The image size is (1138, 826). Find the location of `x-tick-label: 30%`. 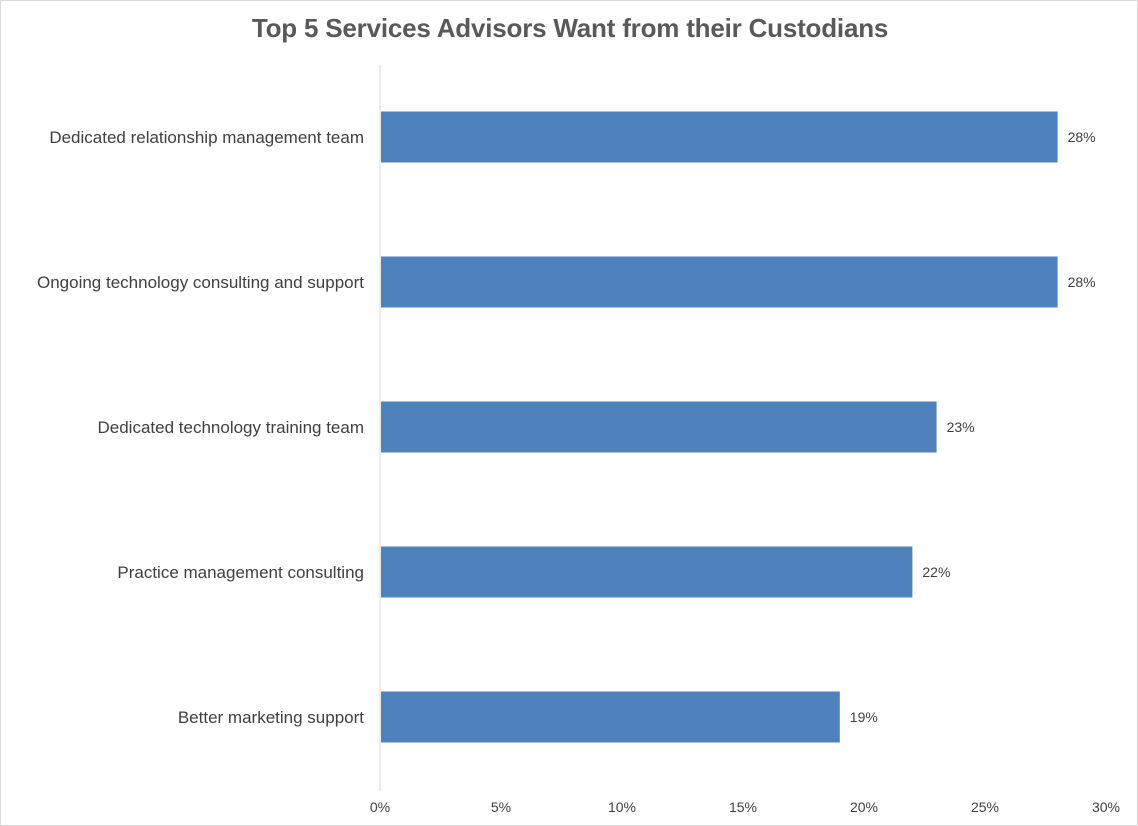

x-tick-label: 30% is located at coordinates (1106, 807).